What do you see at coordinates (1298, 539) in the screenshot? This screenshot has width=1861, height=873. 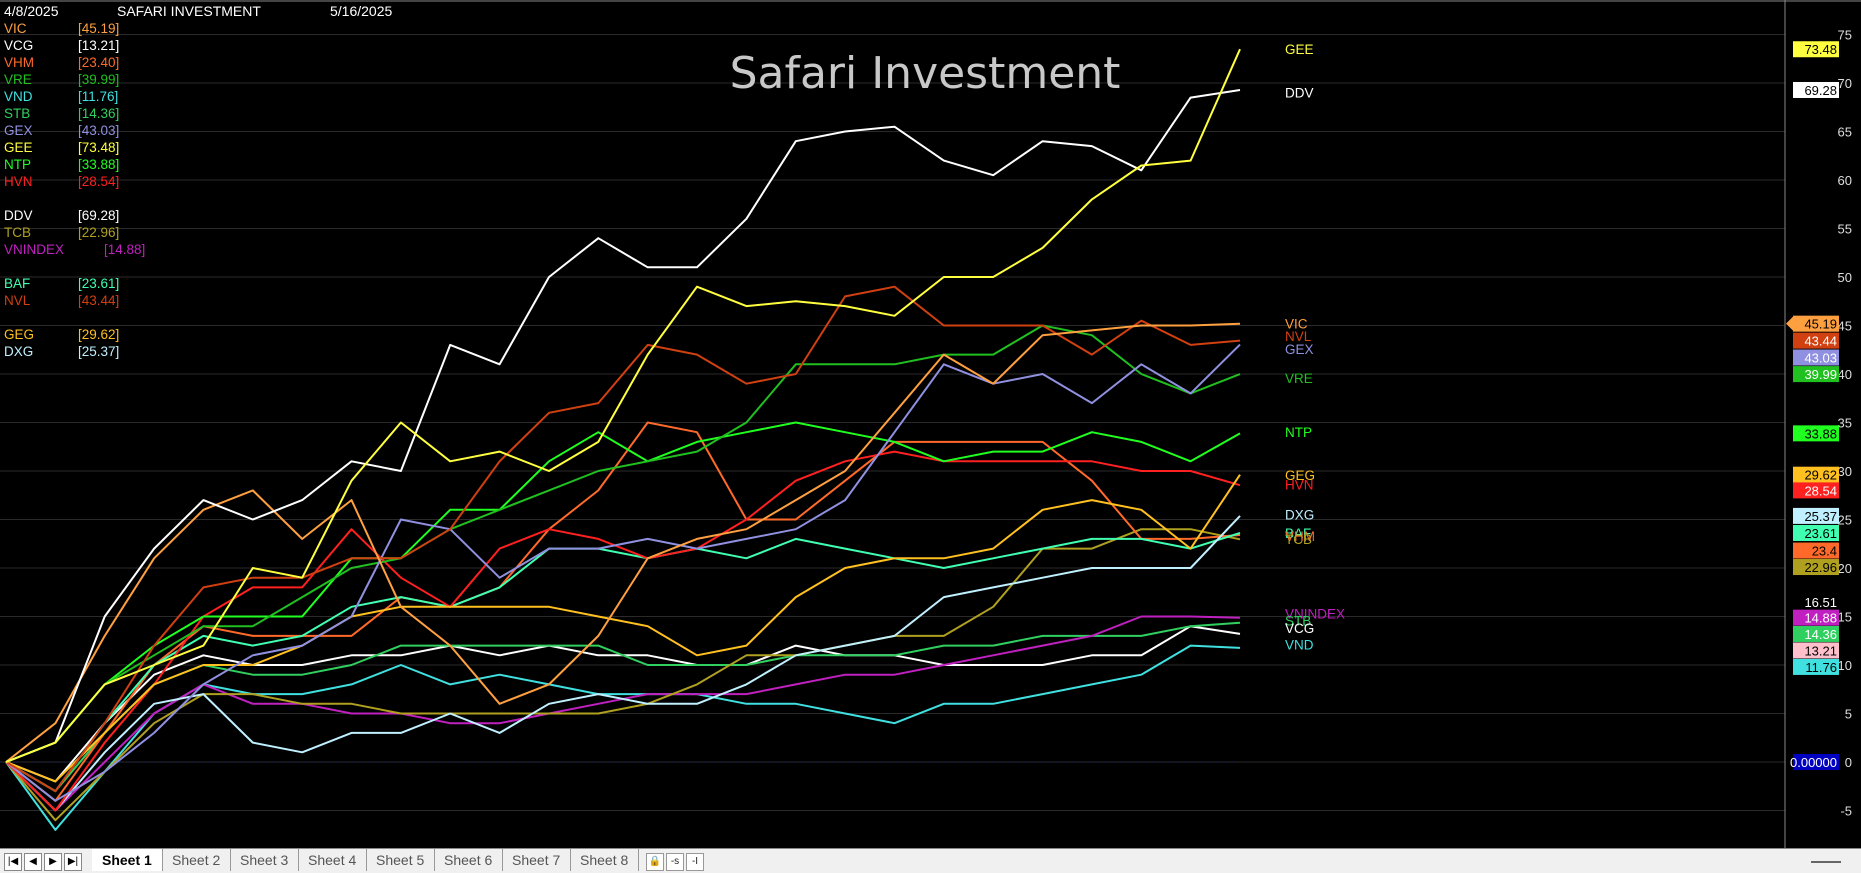 I see `series-end-label: TCB` at bounding box center [1298, 539].